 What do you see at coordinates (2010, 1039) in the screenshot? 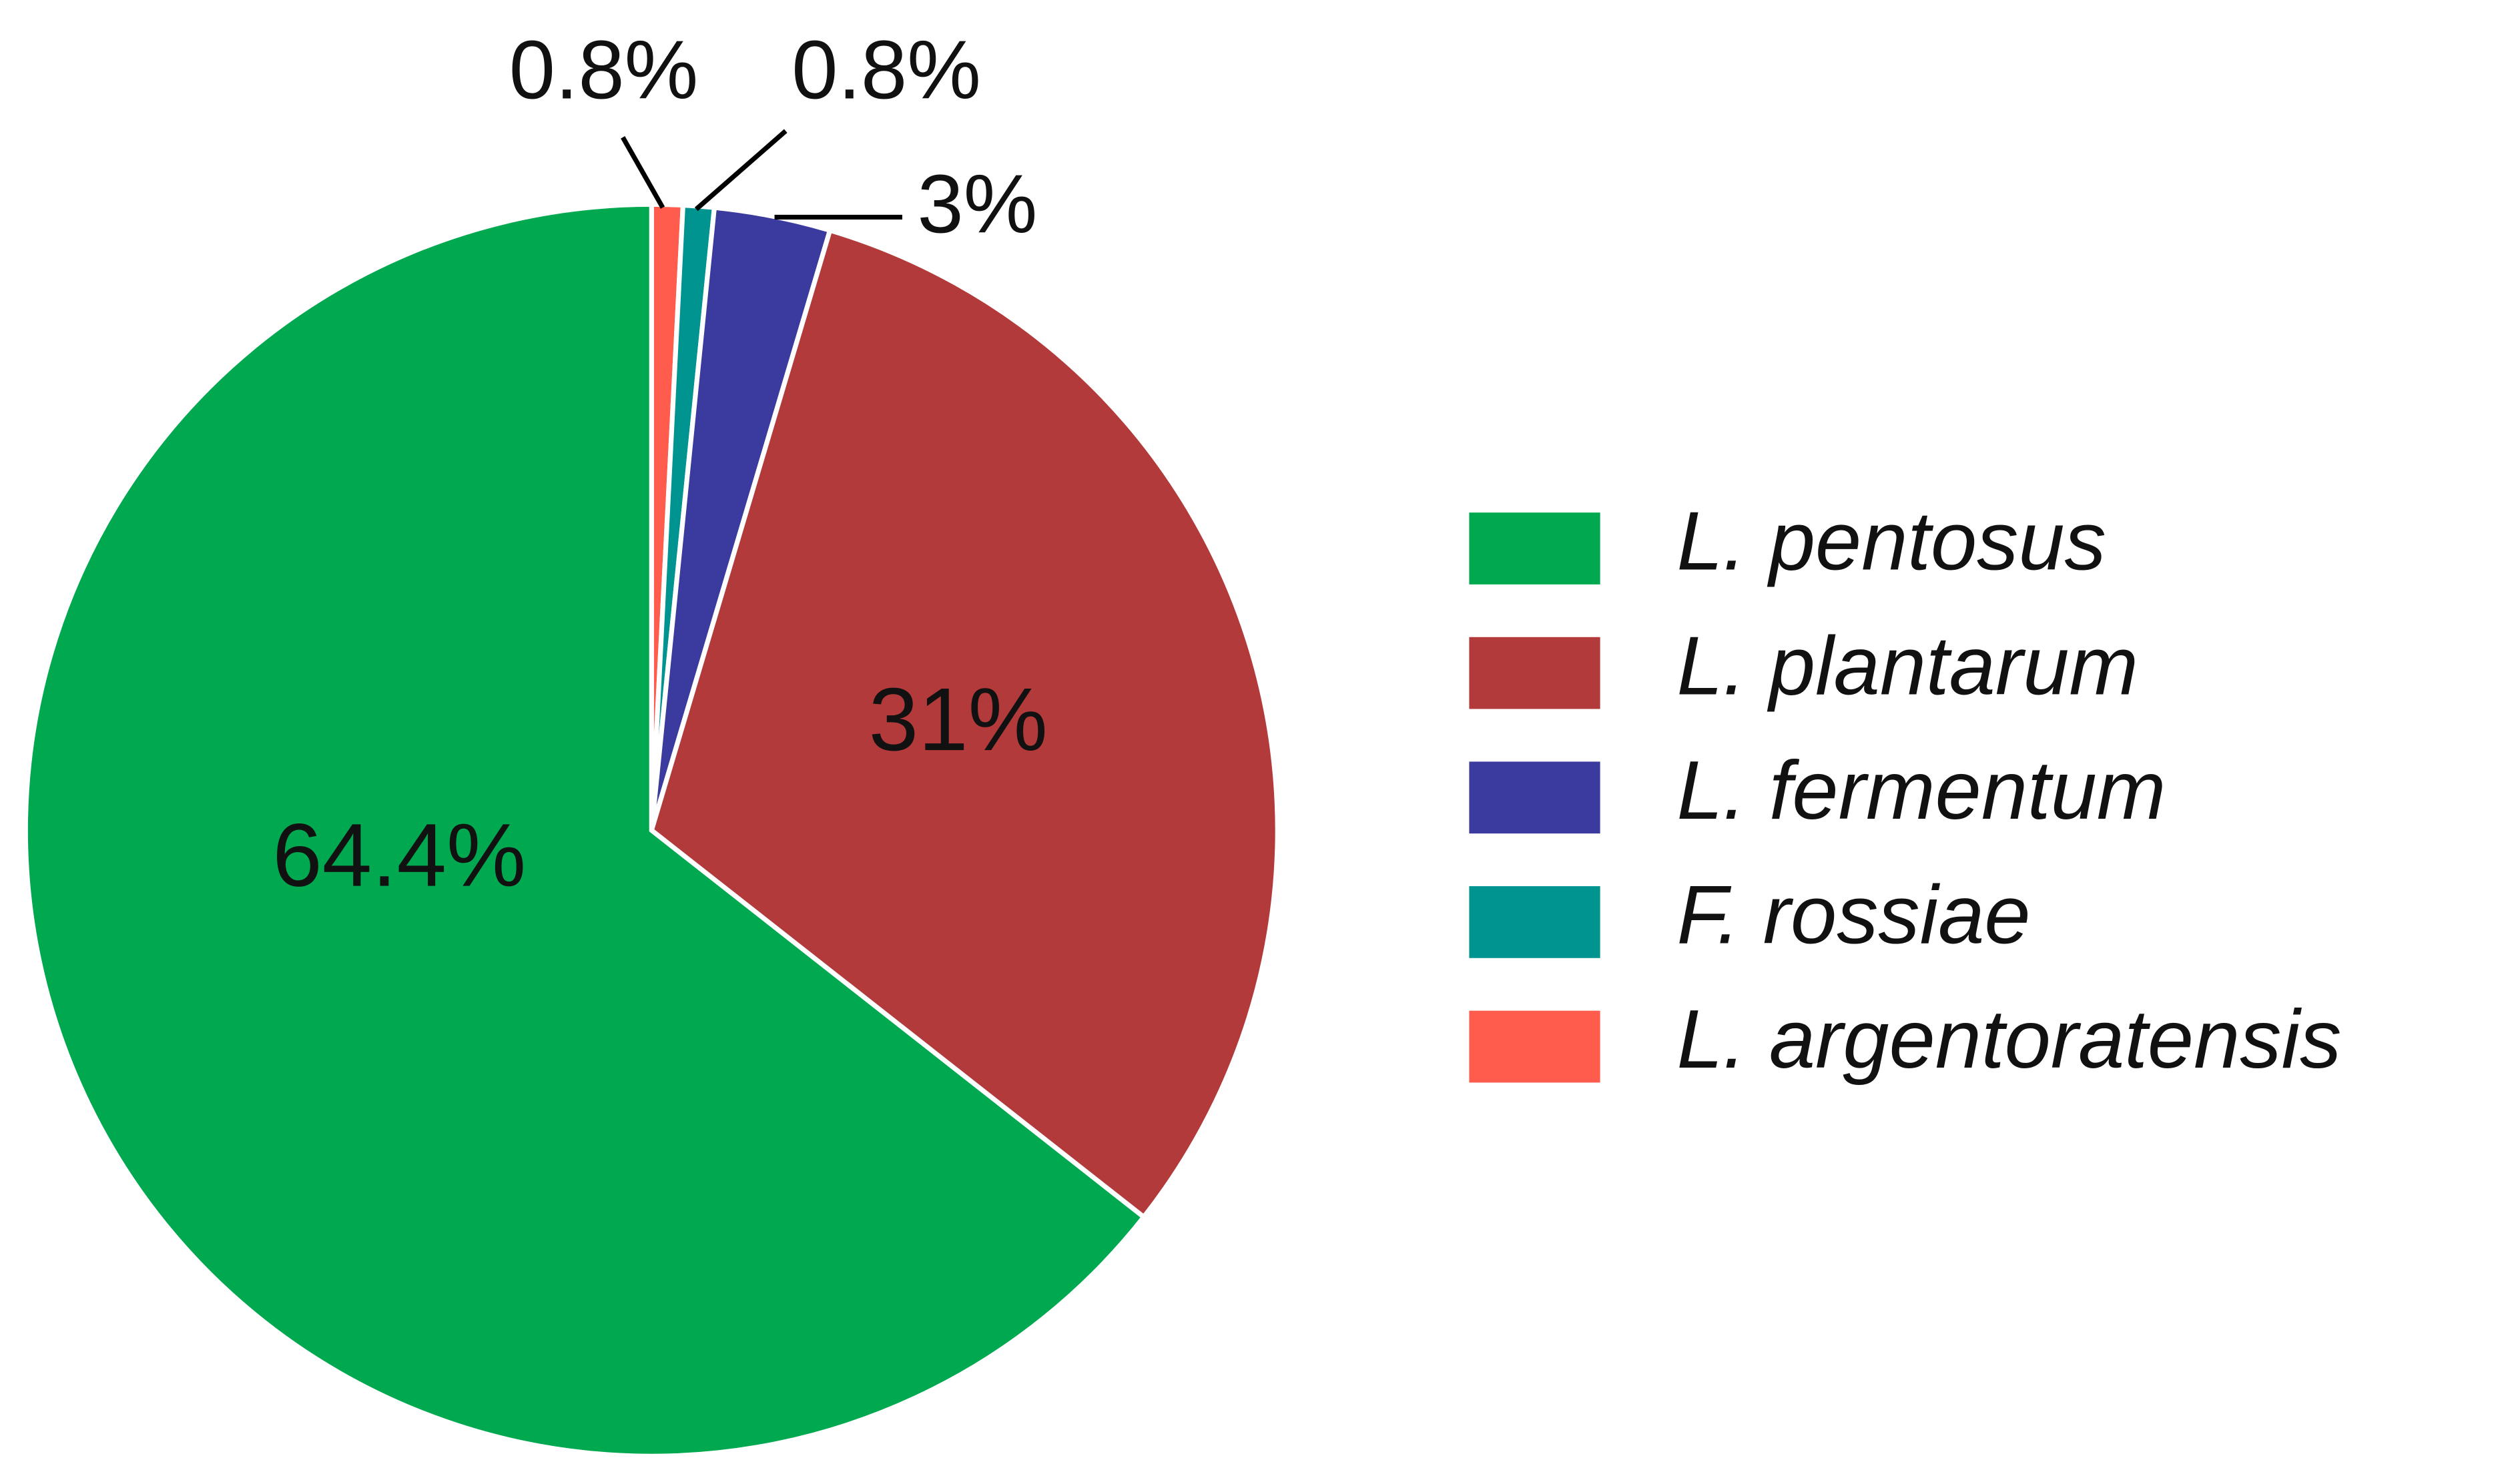
I see `legend-label: L. argentoratensis` at bounding box center [2010, 1039].